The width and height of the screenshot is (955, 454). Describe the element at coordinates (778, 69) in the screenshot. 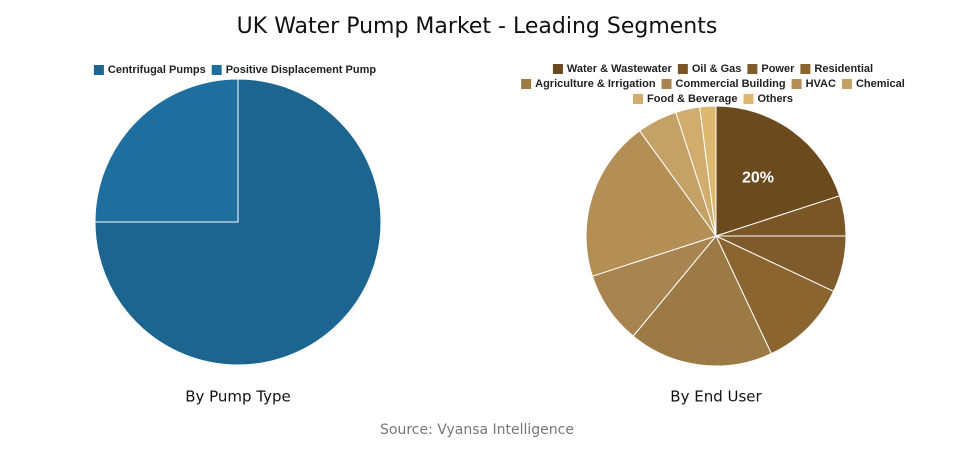

I see `legend-label: Power` at that location.